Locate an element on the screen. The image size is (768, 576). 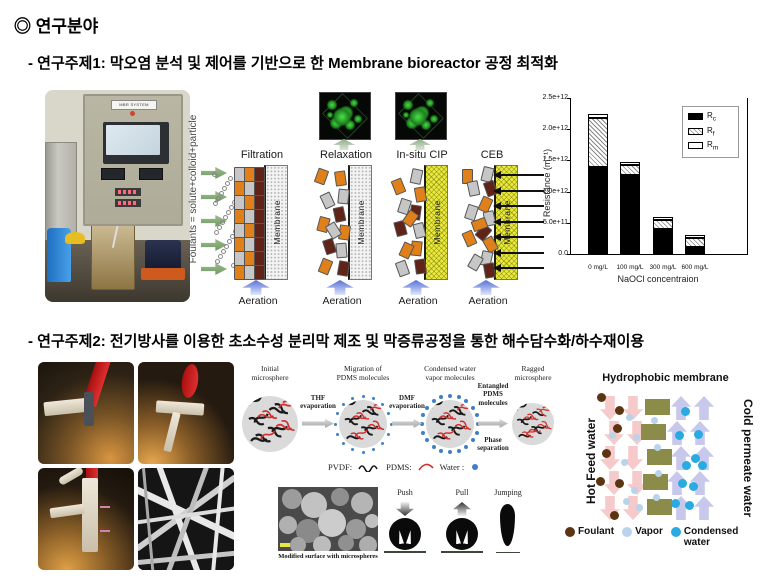
legend-label: Foulant is located at coordinates (596, 531).